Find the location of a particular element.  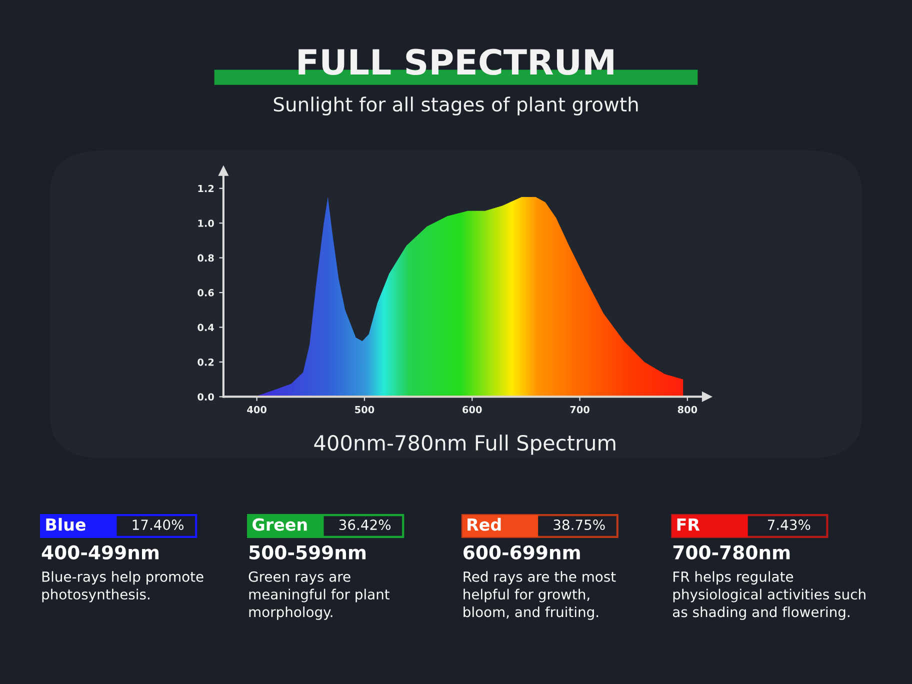

text: Red is located at coordinates (484, 524).